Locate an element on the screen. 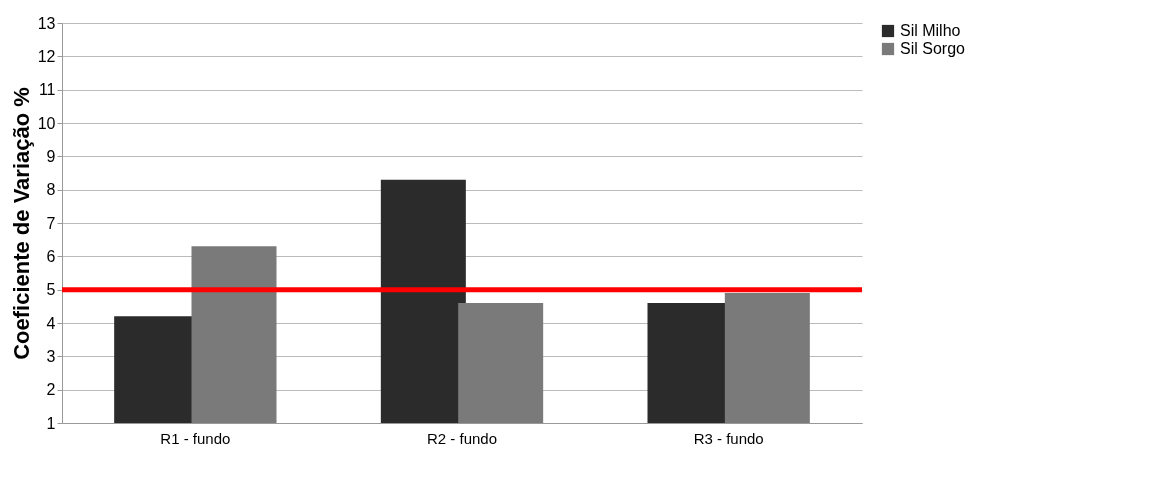 This screenshot has height=481, width=1163. y-axis-title: Coeficiente de Variação % is located at coordinates (21, 223).